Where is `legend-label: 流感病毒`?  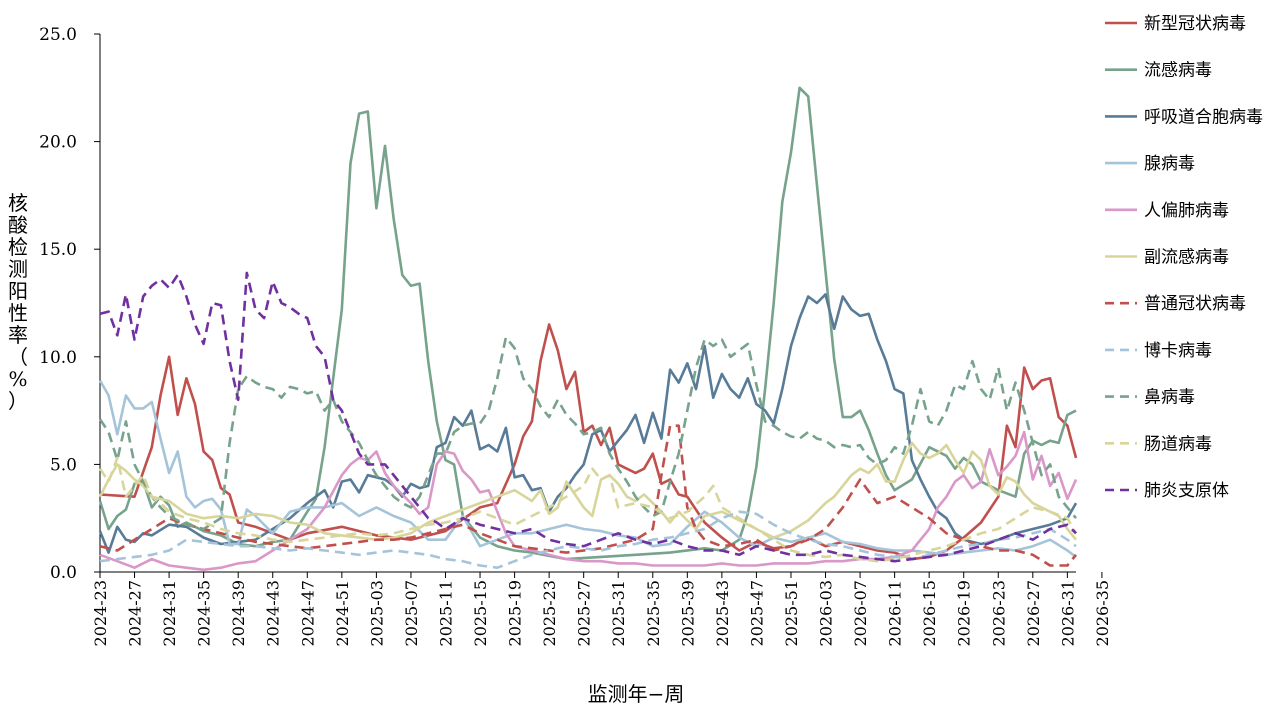
legend-label: 流感病毒 is located at coordinates (1178, 71).